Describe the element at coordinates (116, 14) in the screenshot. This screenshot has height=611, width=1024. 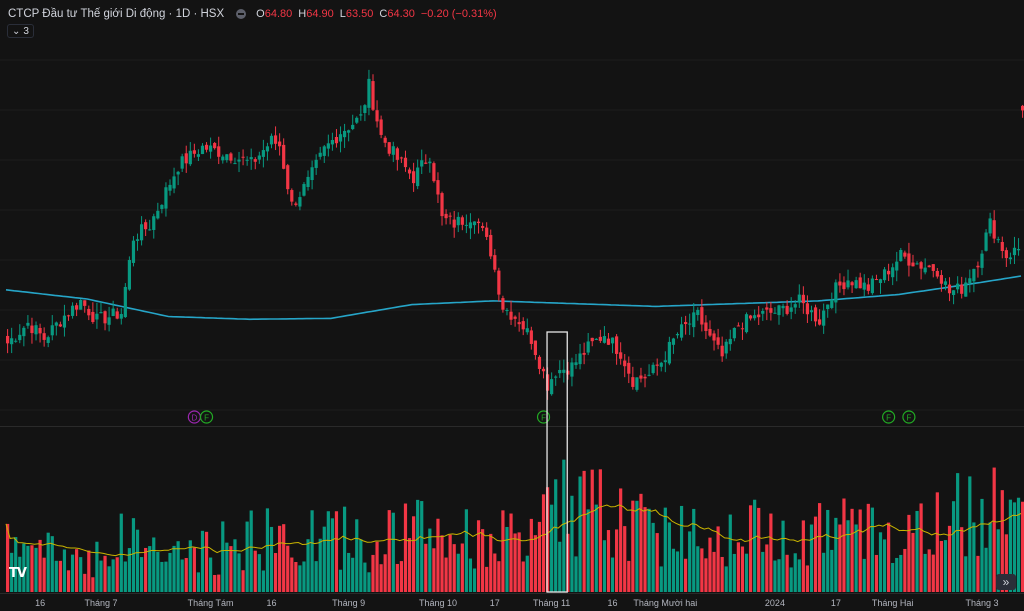
I see `symbol-title: CTCP Đầu tư Thế giới Di động · 1D · HSX` at that location.